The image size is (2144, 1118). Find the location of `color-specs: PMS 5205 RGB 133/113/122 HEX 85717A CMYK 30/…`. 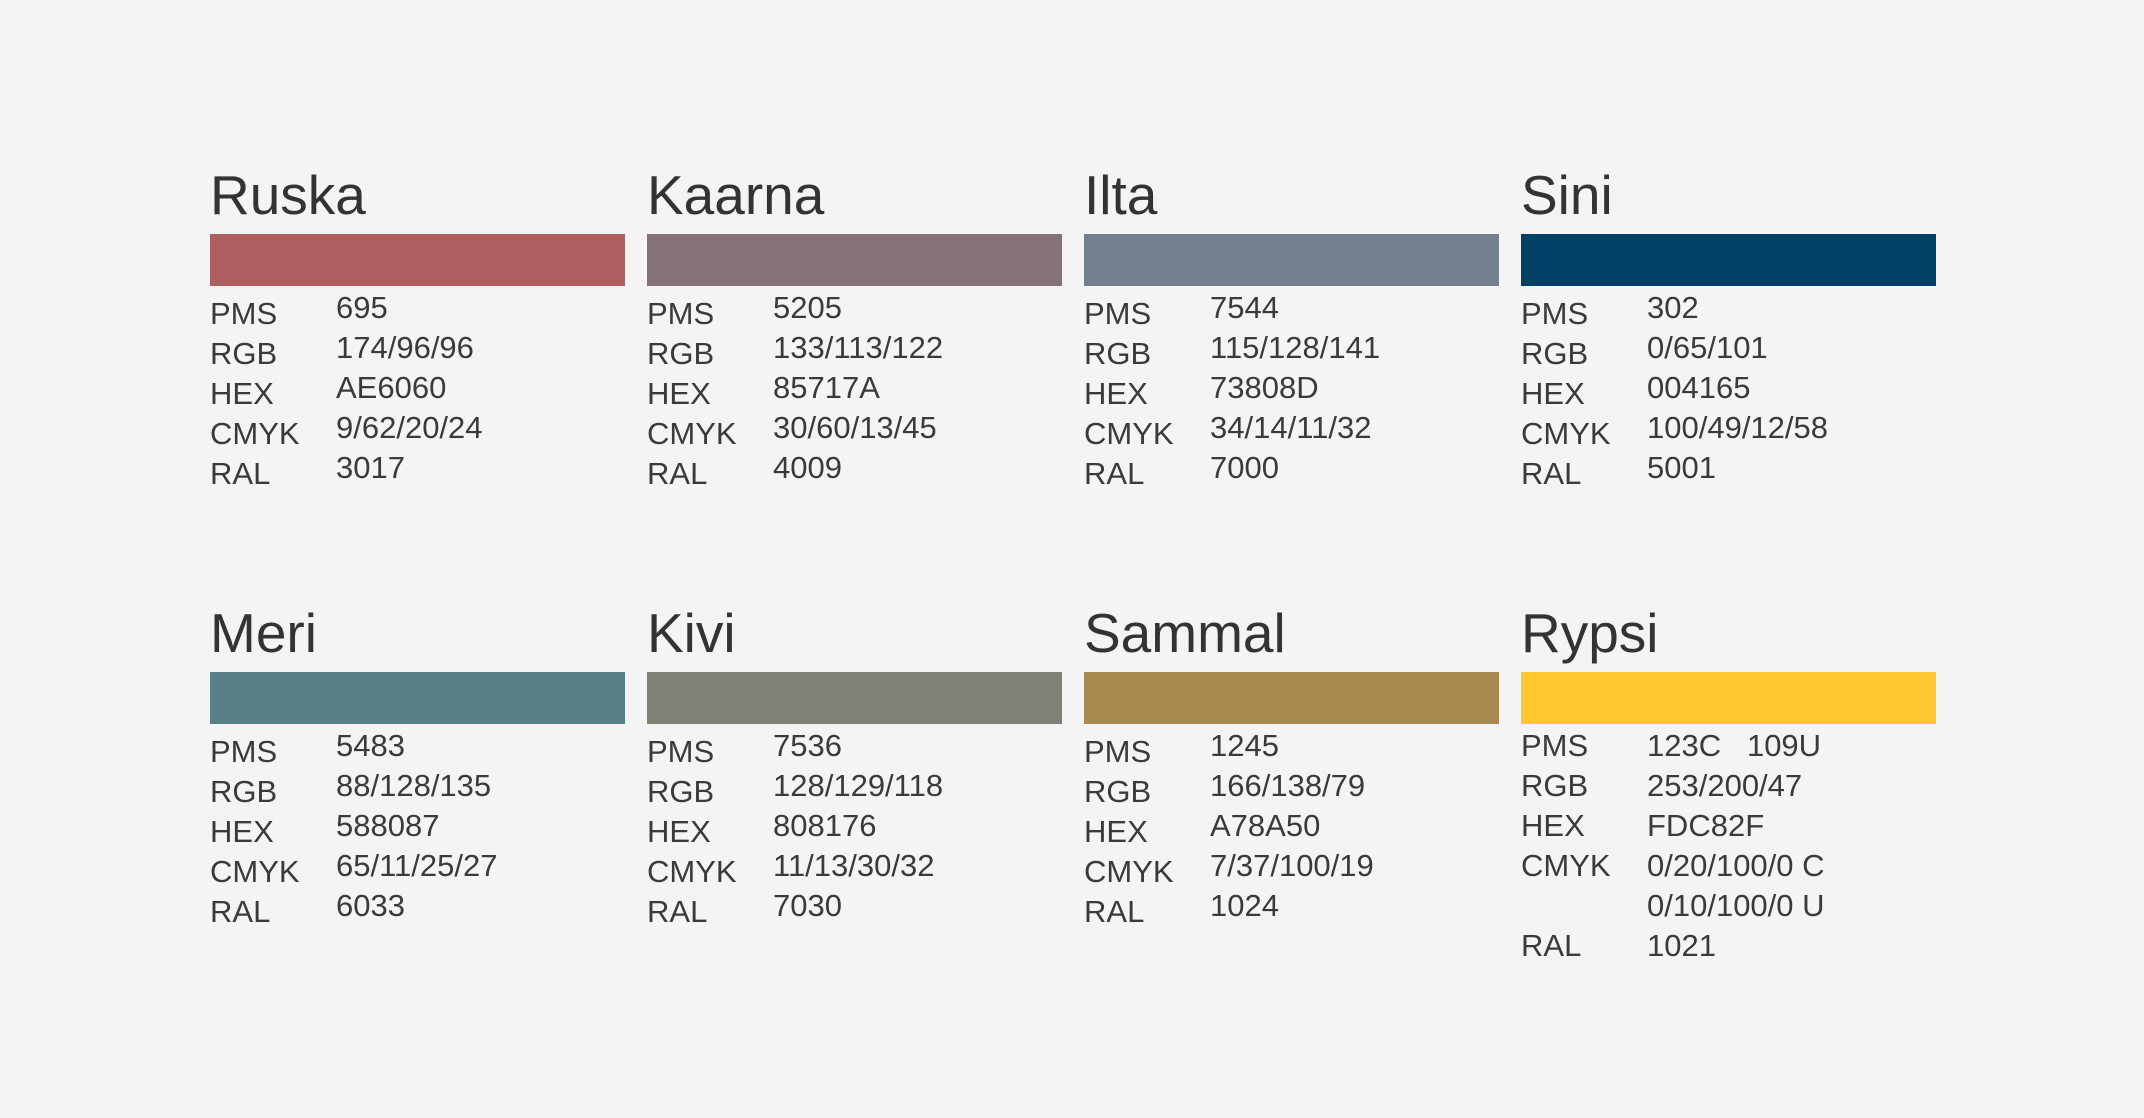

color-specs: PMS 5205 RGB 133/113/122 HEX 85717A CMYK 30/… is located at coordinates (854, 390).